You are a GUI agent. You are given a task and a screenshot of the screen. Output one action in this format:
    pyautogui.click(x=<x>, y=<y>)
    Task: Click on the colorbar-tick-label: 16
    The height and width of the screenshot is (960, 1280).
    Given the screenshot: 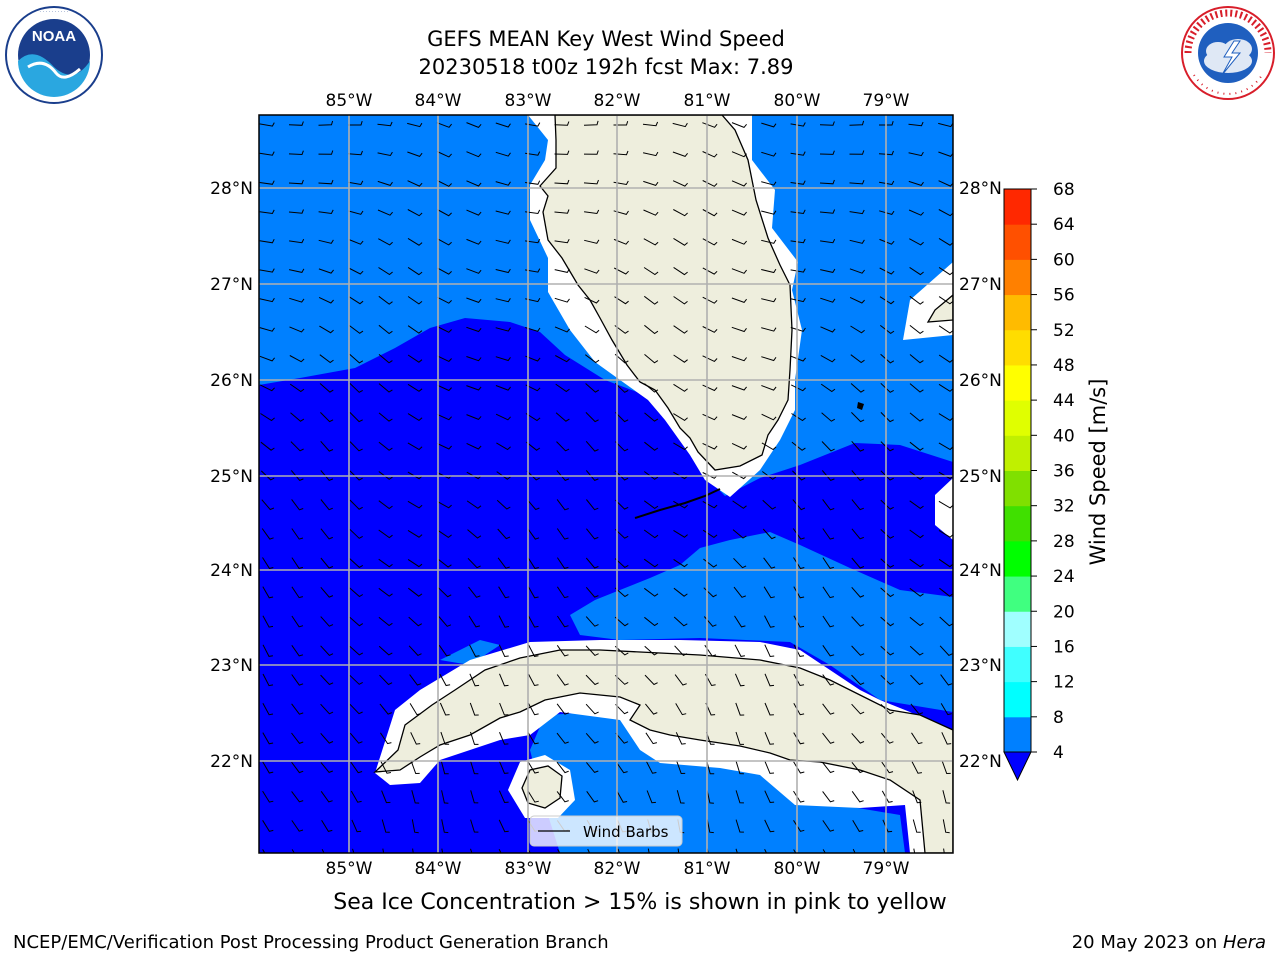 What is the action you would take?
    pyautogui.click(x=1064, y=647)
    